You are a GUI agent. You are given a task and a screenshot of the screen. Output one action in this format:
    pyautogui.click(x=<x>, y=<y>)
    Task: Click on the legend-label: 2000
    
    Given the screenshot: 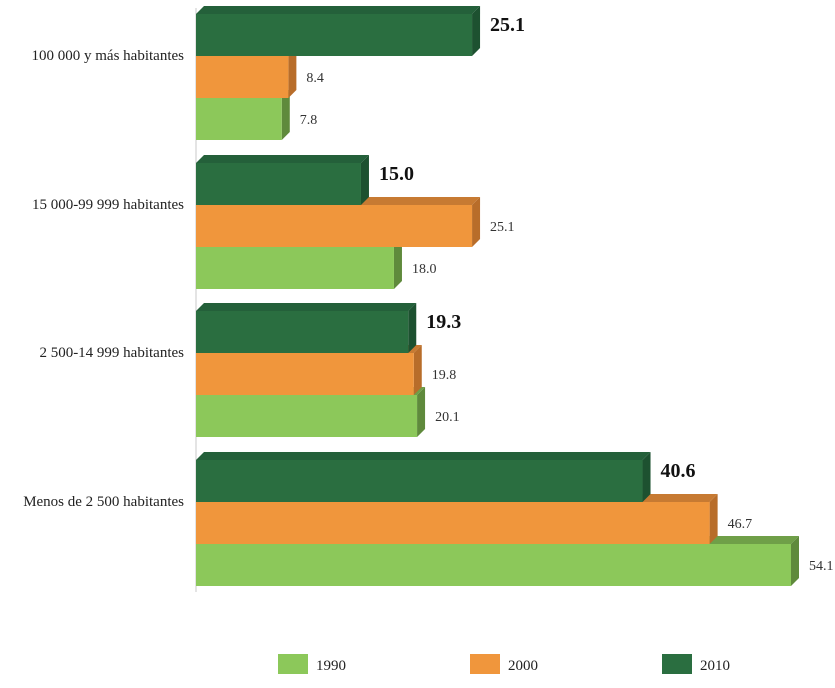 What is the action you would take?
    pyautogui.click(x=523, y=666)
    